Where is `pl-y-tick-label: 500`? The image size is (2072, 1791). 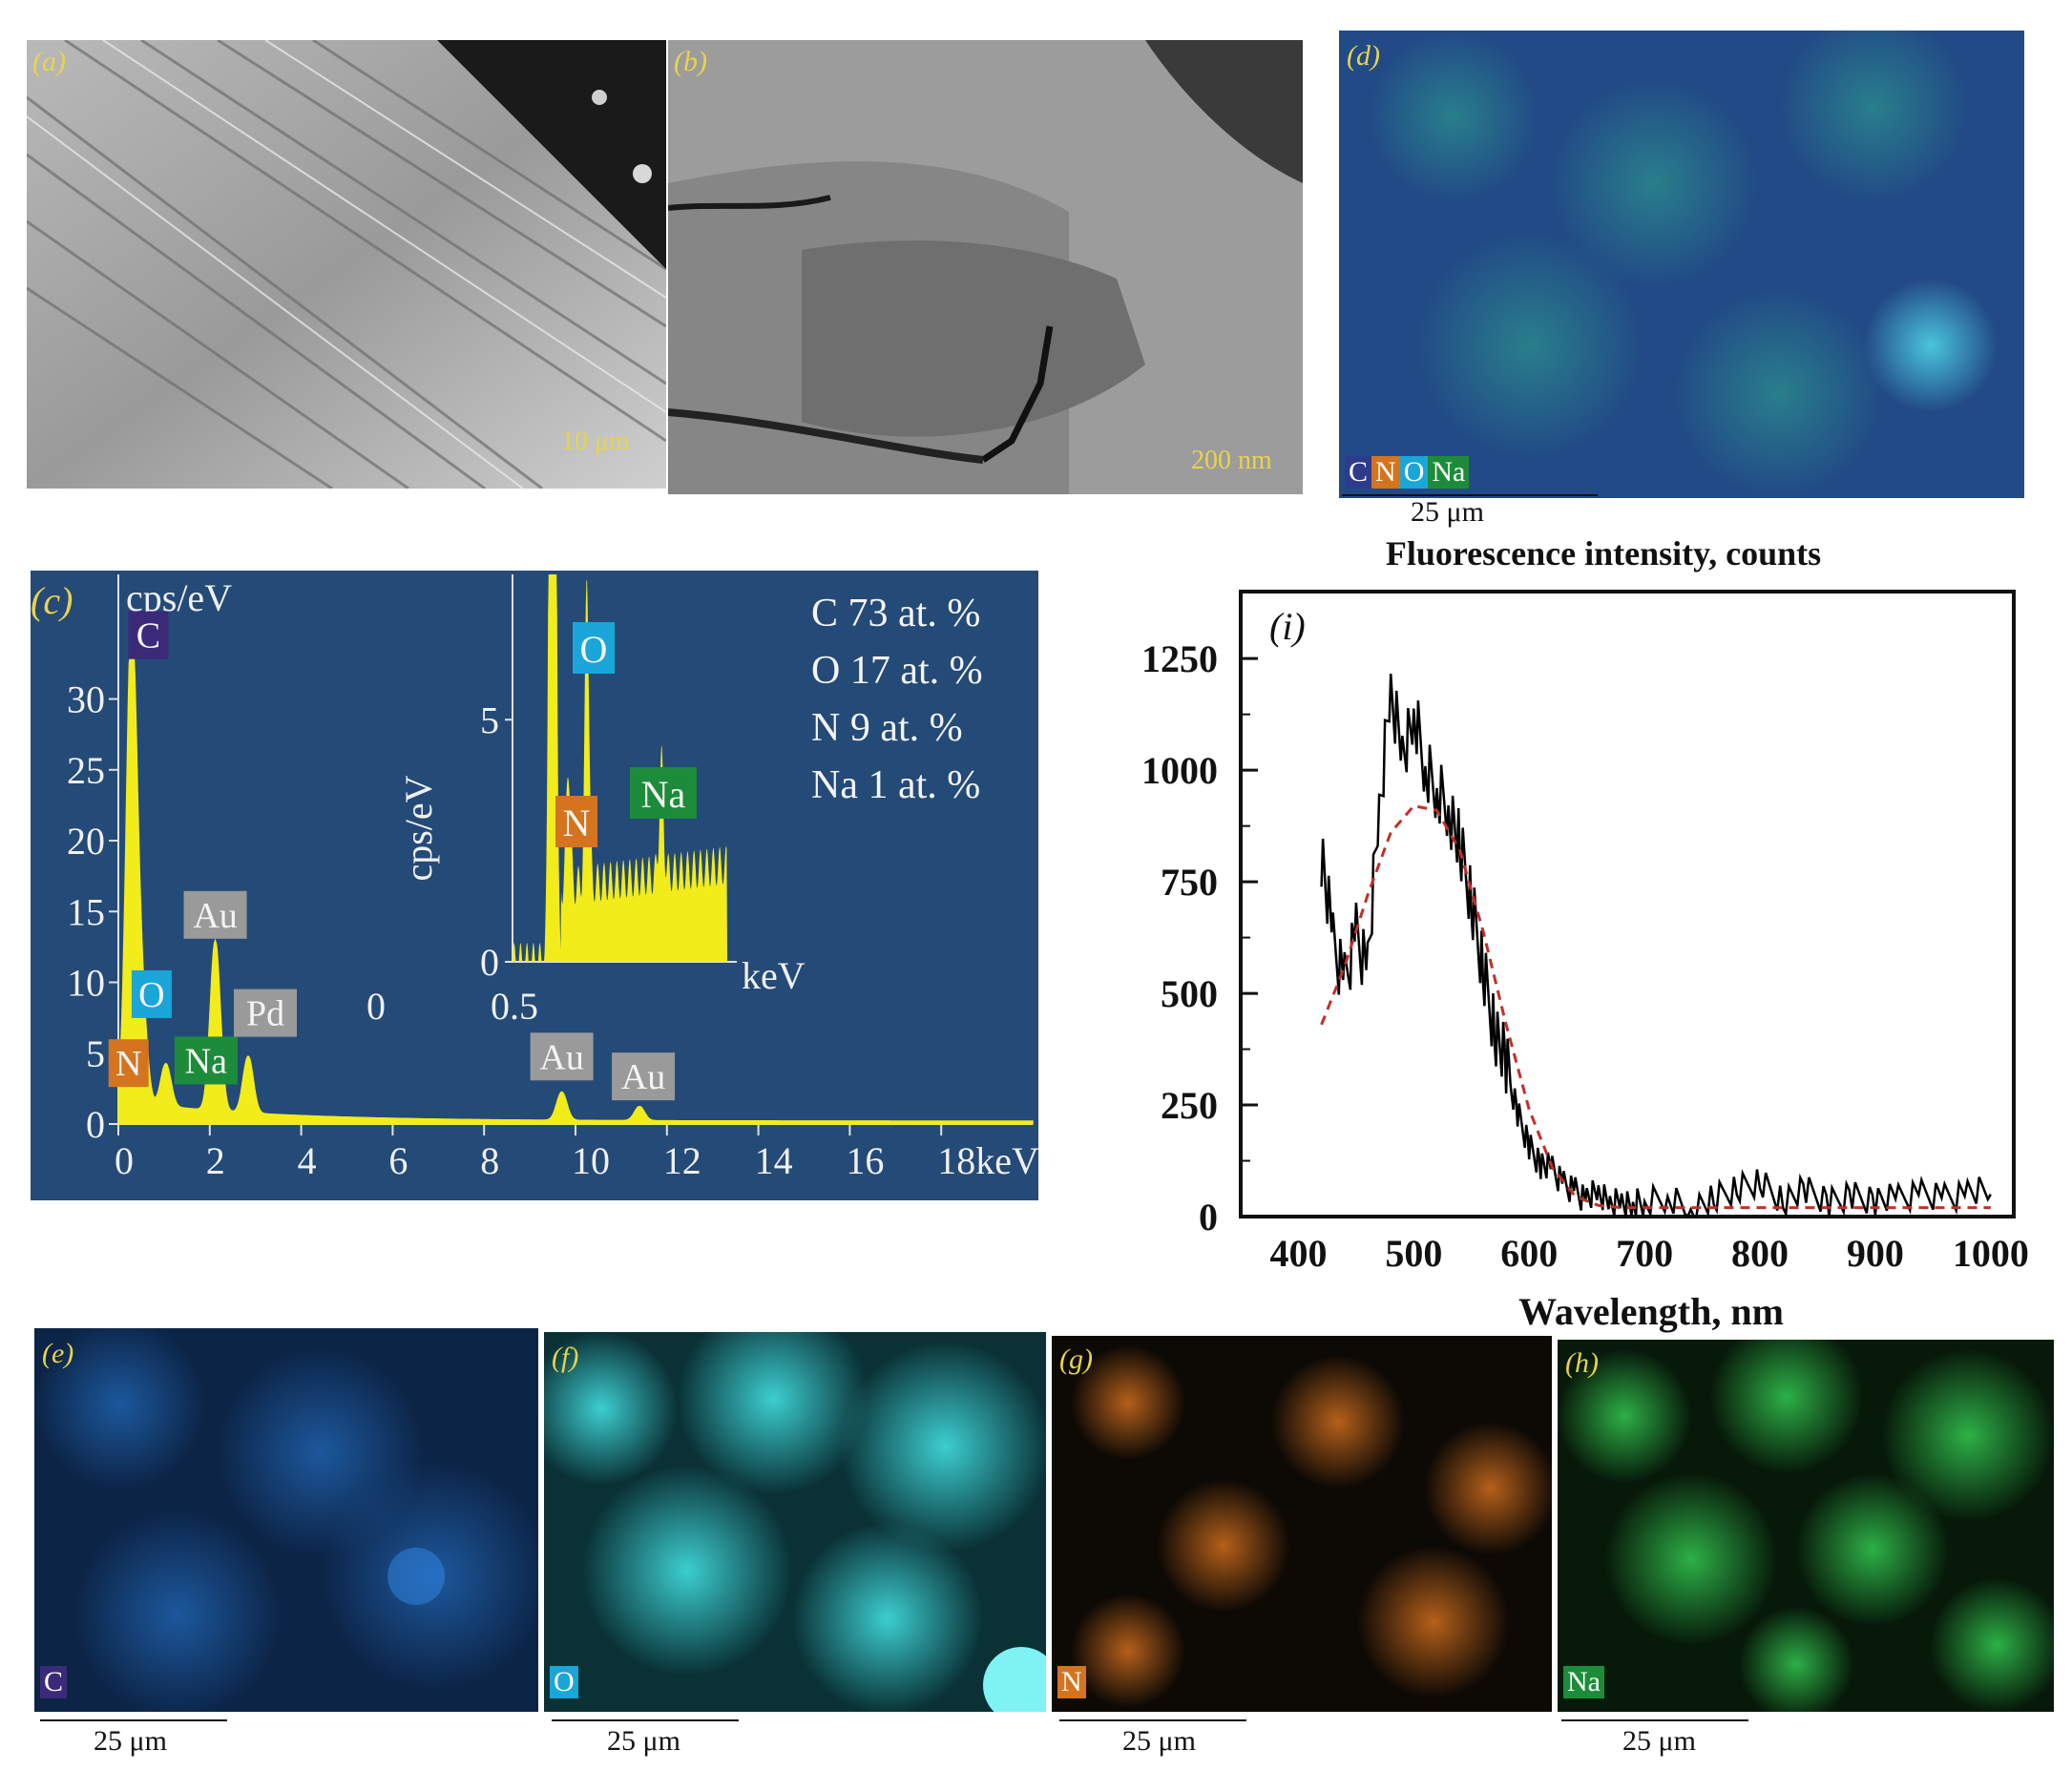
pl-y-tick-label: 500 is located at coordinates (1189, 993).